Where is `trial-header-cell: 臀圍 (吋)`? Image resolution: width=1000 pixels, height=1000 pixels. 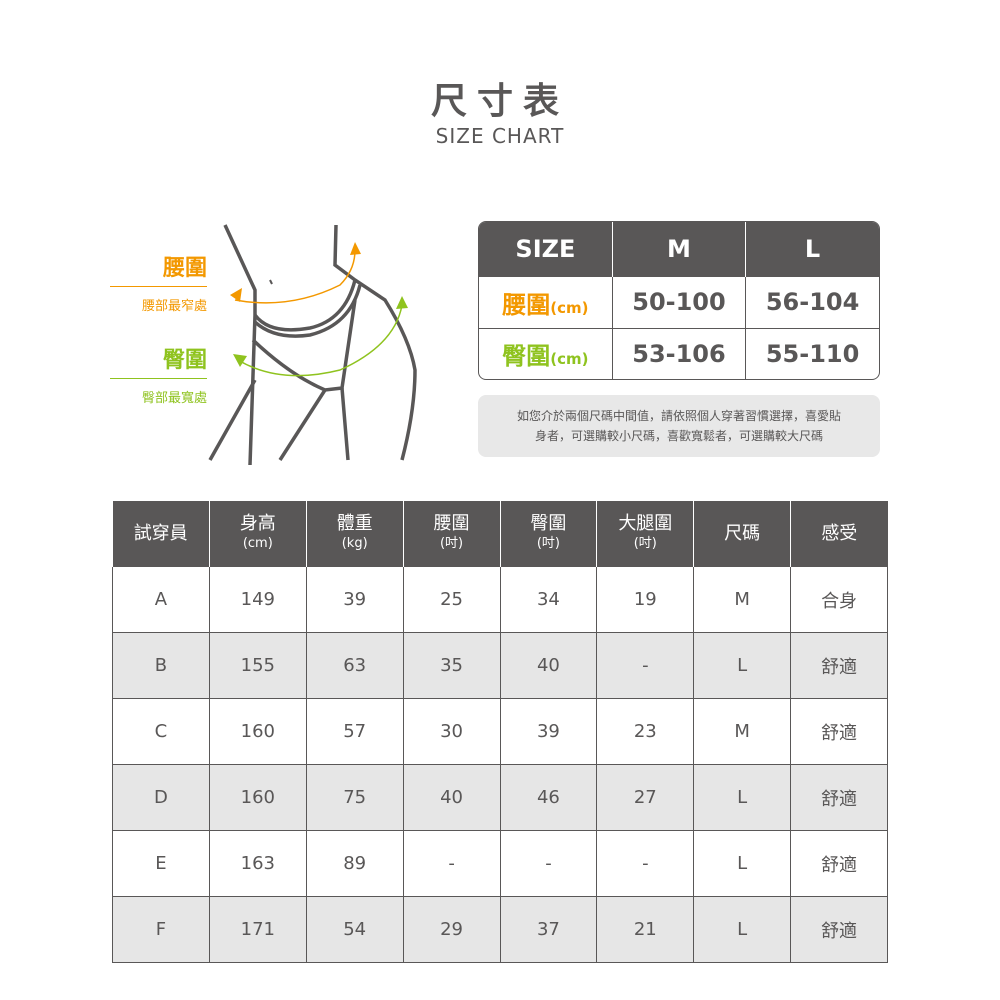 trial-header-cell: 臀圍 (吋) is located at coordinates (548, 534).